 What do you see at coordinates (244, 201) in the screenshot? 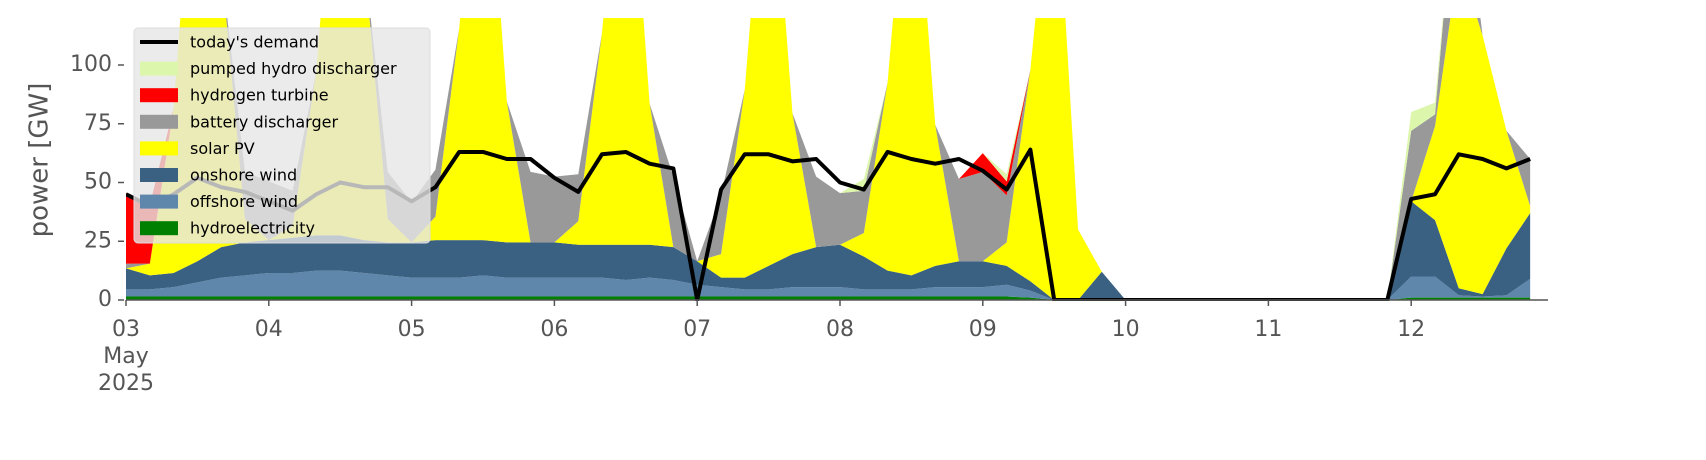
I see `legend-label: offshore wind` at bounding box center [244, 201].